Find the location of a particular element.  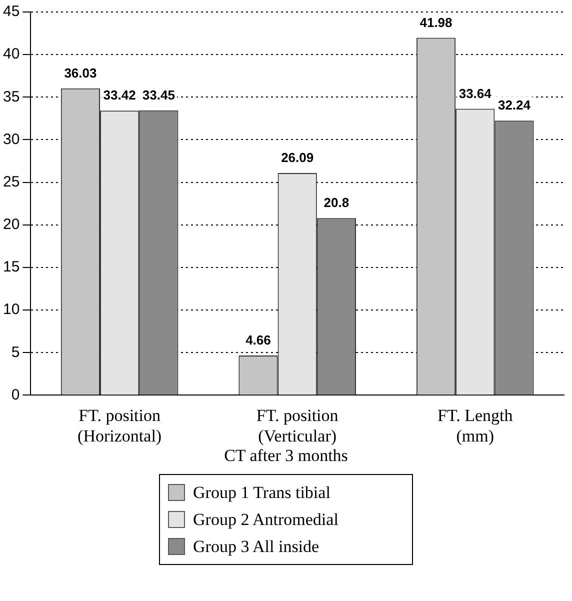

y-tick-label: 20 is located at coordinates (11, 225).